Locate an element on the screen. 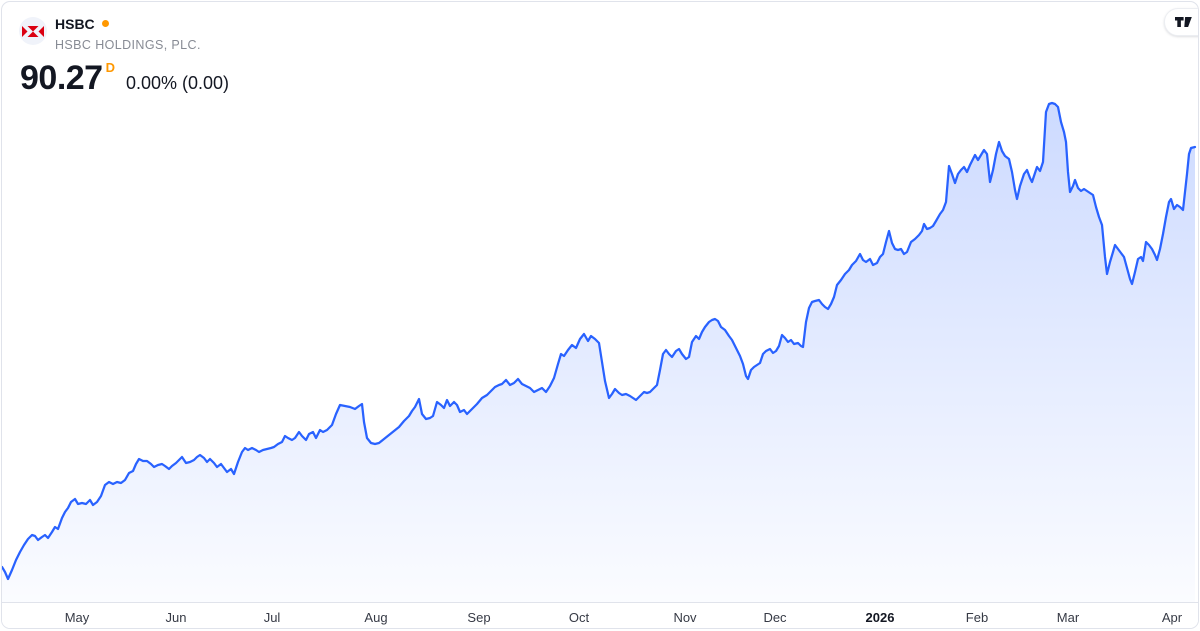 Image resolution: width=1200 pixels, height=631 pixels. interval-badge: D is located at coordinates (110, 67).